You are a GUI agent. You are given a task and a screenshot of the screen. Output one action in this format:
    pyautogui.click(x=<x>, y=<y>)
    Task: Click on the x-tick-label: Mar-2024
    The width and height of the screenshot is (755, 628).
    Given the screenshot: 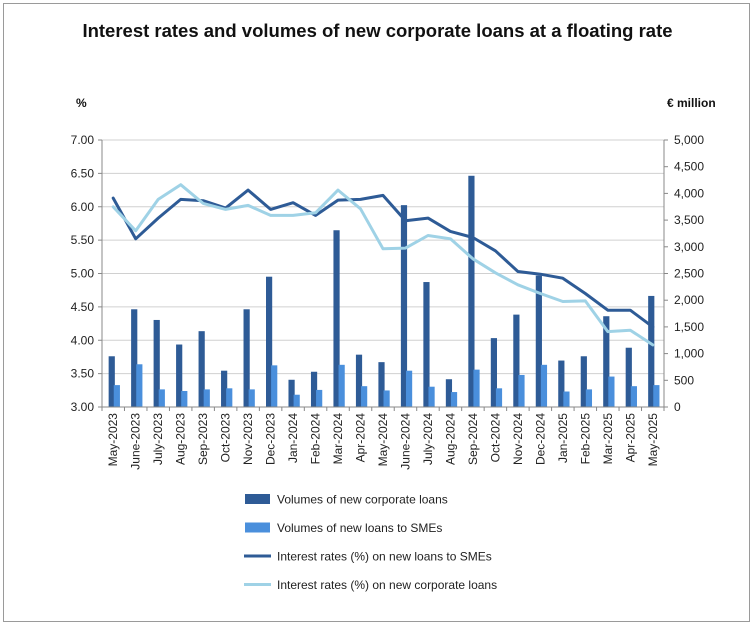 What is the action you would take?
    pyautogui.click(x=338, y=439)
    